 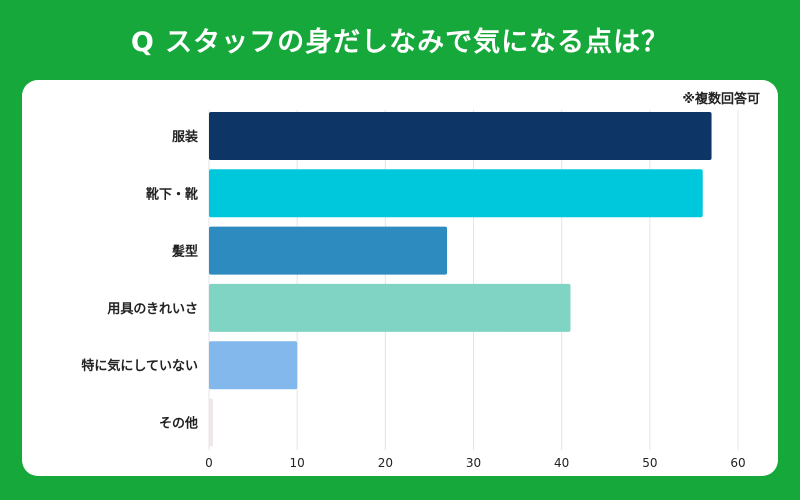 What do you see at coordinates (385, 463) in the screenshot?
I see `x-tick-label: 20` at bounding box center [385, 463].